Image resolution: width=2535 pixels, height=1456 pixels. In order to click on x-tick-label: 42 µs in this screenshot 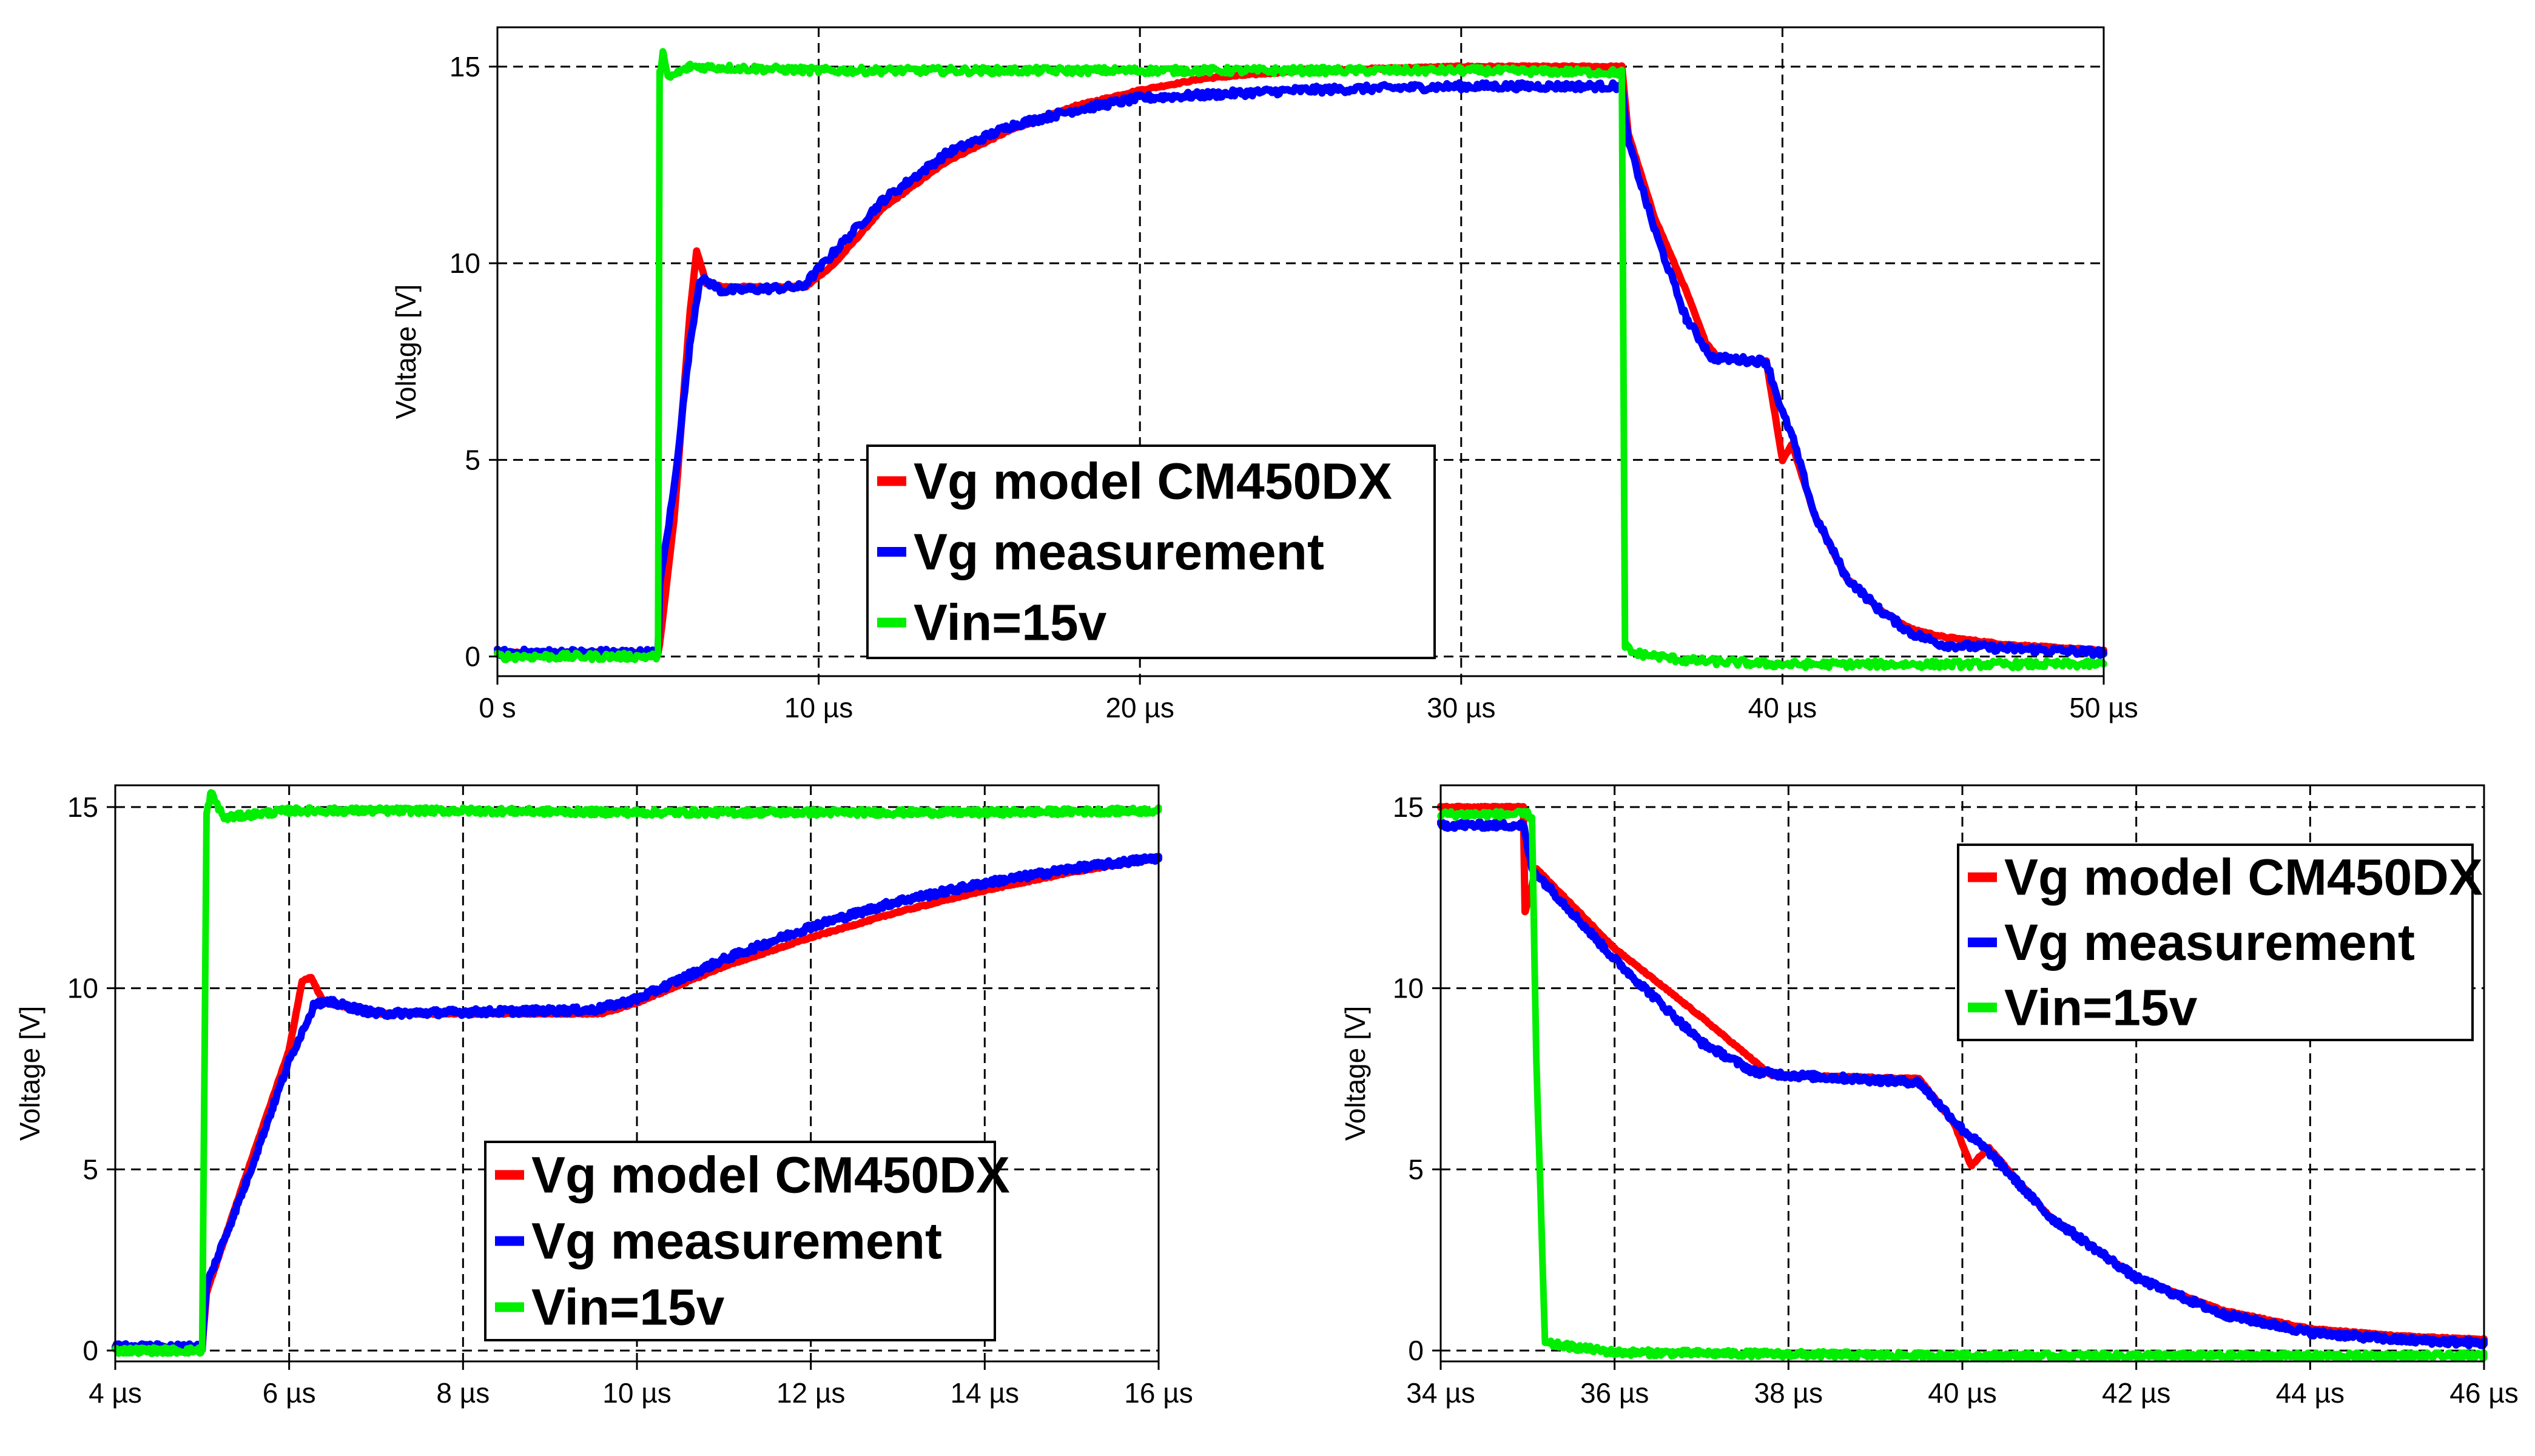, I will do `click(2136, 1393)`.